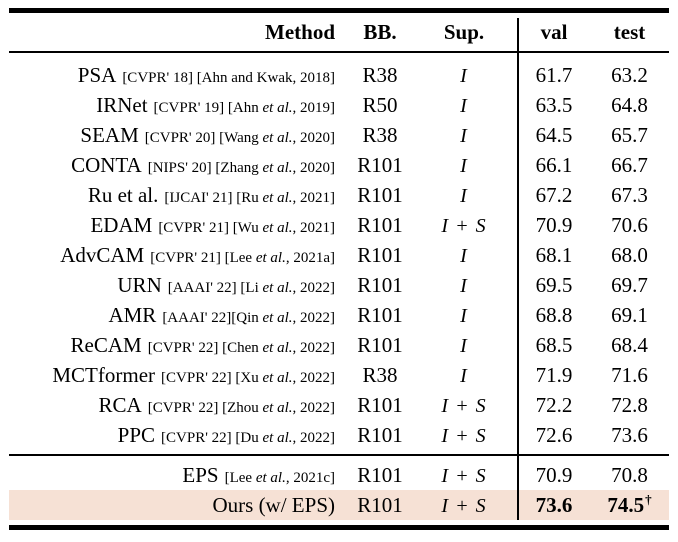 Image resolution: width=678 pixels, height=542 pixels. What do you see at coordinates (380, 31) in the screenshot?
I see `col-header-bb: BB.` at bounding box center [380, 31].